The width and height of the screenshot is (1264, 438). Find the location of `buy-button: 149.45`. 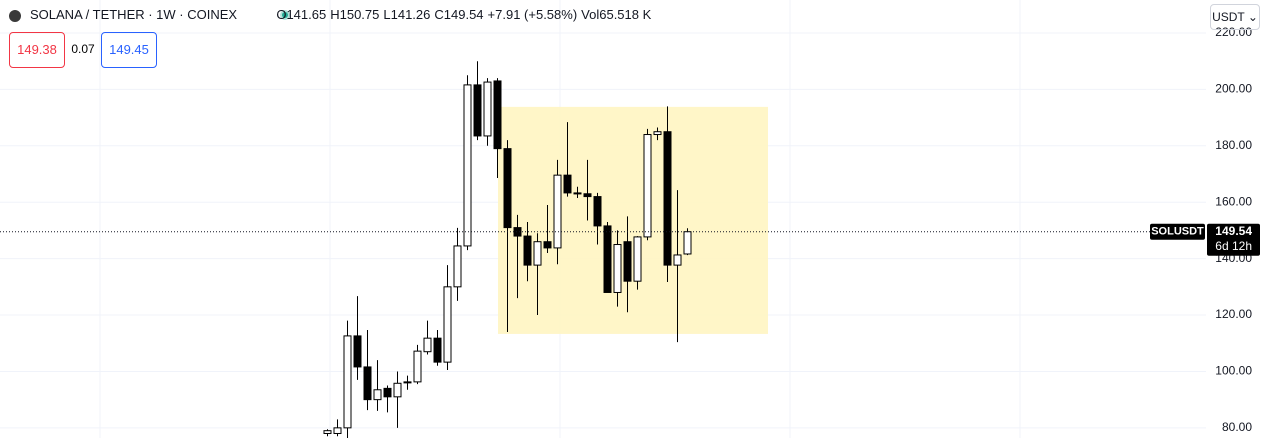

buy-button: 149.45 is located at coordinates (129, 50).